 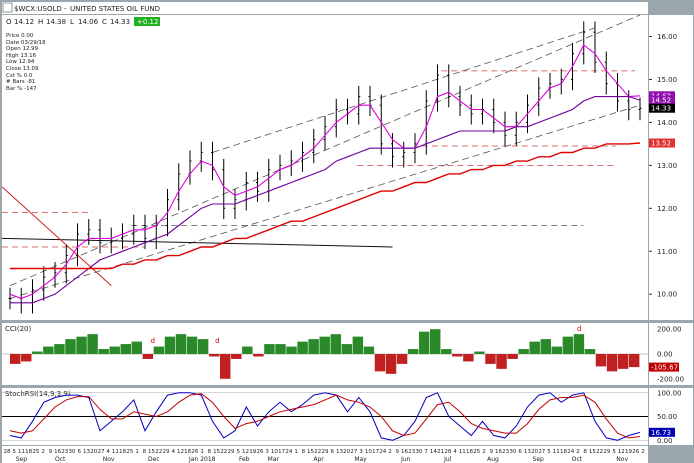 What do you see at coordinates (662, 432) in the screenshot?
I see `stoch-last-tag` at bounding box center [662, 432].